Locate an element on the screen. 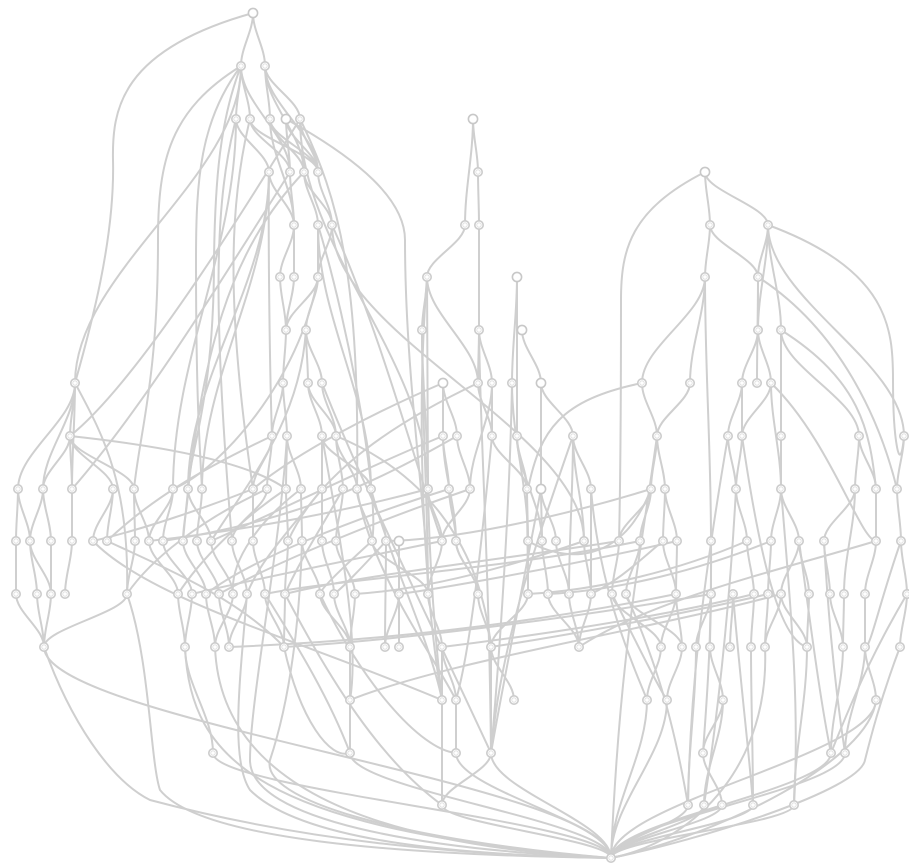 This screenshot has width=909, height=867. graph-node-m5 is located at coordinates (646, 699).